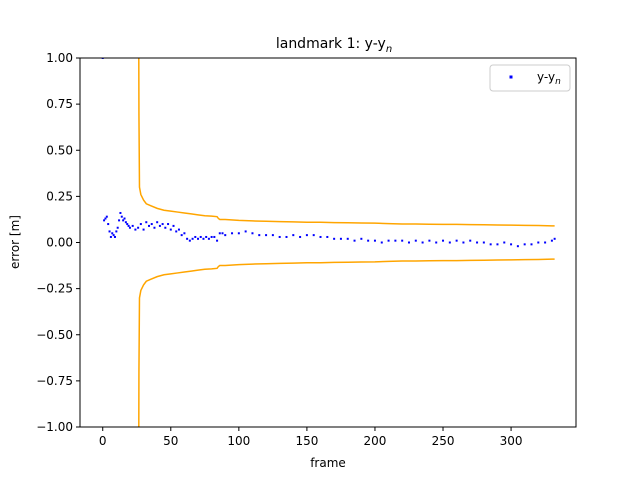 The image size is (640, 484). I want to click on y-axis-ticks: −1.00 −0.75 −0.50 −0.25 0.00 0.25 0.50 0.75 1.00, so click(58, 242).